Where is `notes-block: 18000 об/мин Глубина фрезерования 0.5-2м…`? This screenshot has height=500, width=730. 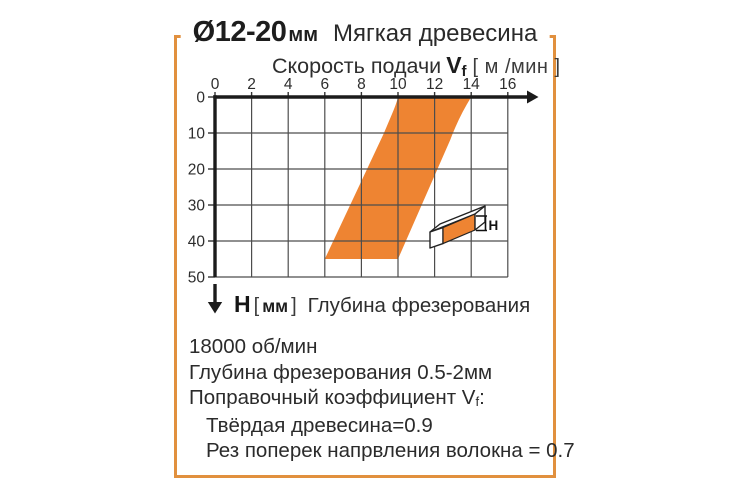 notes-block: 18000 об/мин Глубина фрезерования 0.5-2м… is located at coordinates (382, 399).